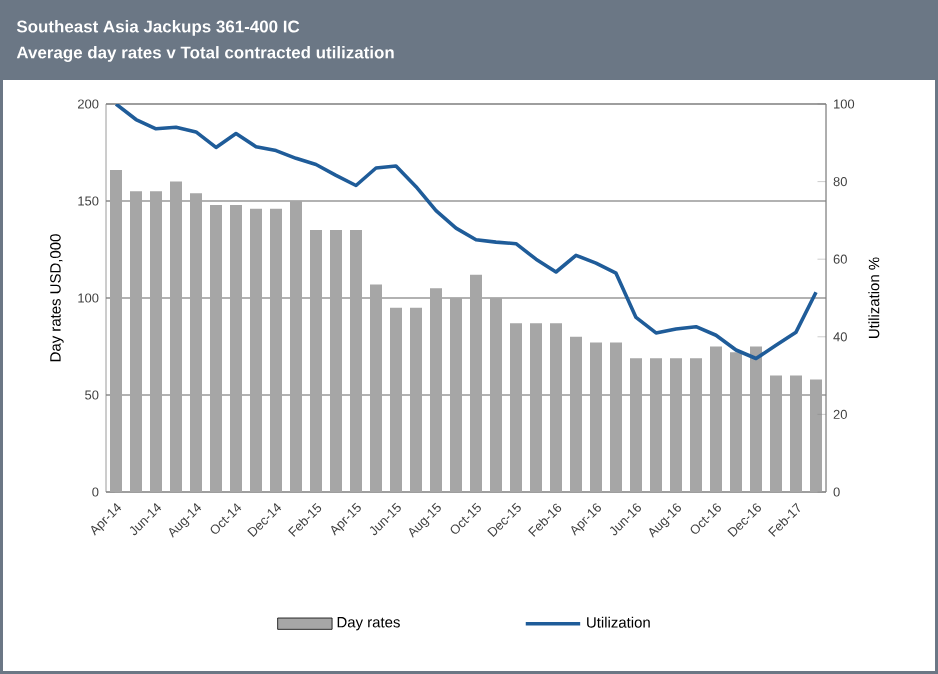  What do you see at coordinates (158, 28) in the screenshot?
I see `chart-title: Southeast Asia Jackups 361-400 IC` at bounding box center [158, 28].